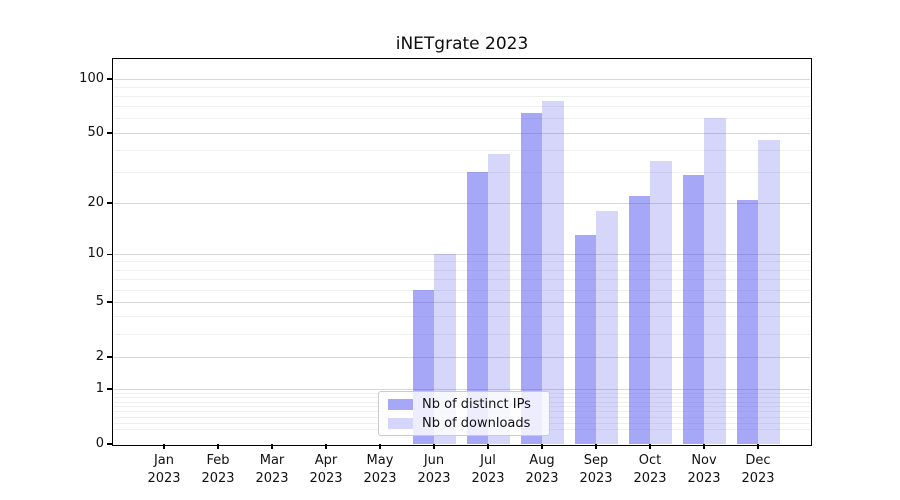 The image size is (900, 500). Describe the element at coordinates (99, 302) in the screenshot. I see `y-tick-label: 5` at that location.